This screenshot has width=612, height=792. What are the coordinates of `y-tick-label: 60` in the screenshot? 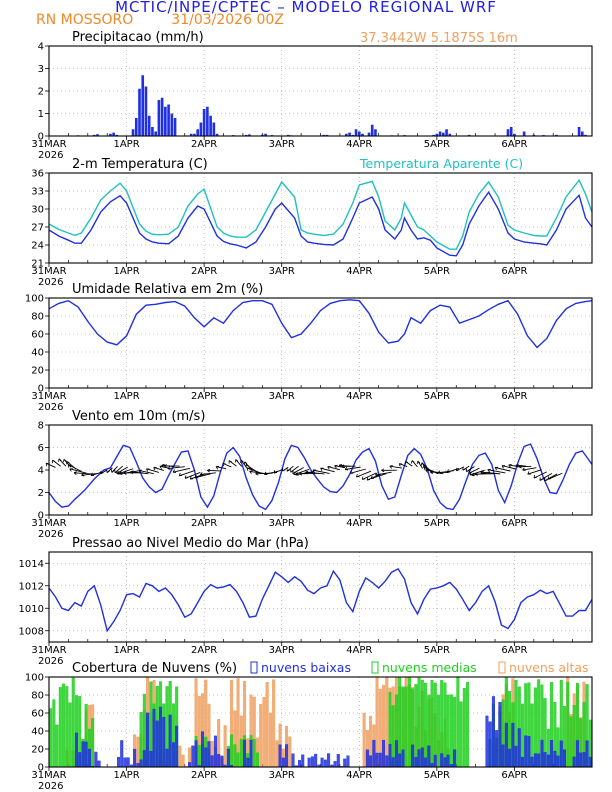 It's located at (37, 335).